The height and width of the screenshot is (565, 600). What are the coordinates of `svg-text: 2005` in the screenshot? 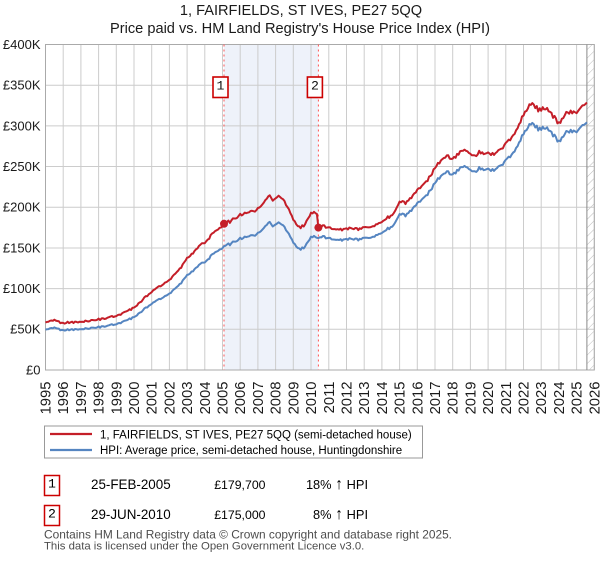 It's located at (224, 398).